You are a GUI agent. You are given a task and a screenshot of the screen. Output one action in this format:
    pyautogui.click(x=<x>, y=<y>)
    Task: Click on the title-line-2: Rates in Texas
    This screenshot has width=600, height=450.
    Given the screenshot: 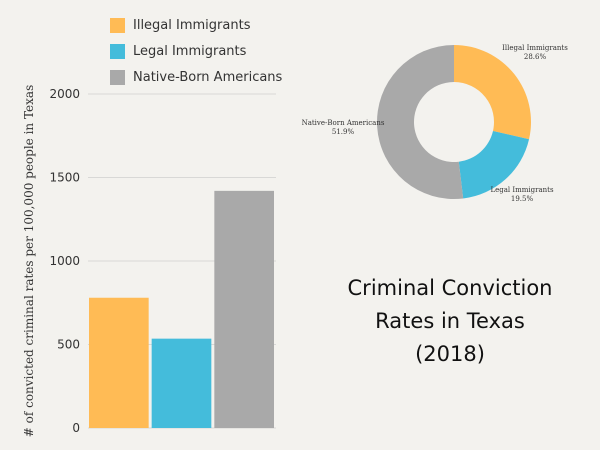 What is the action you would take?
    pyautogui.click(x=450, y=321)
    